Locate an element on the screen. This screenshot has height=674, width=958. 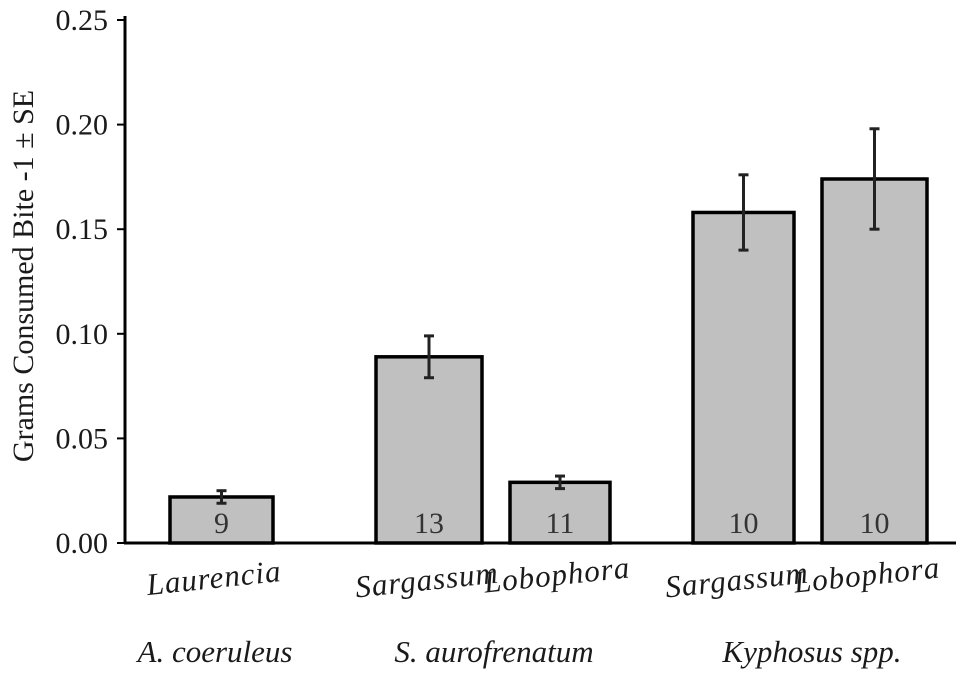
category-label: Laurencia is located at coordinates (213, 577).